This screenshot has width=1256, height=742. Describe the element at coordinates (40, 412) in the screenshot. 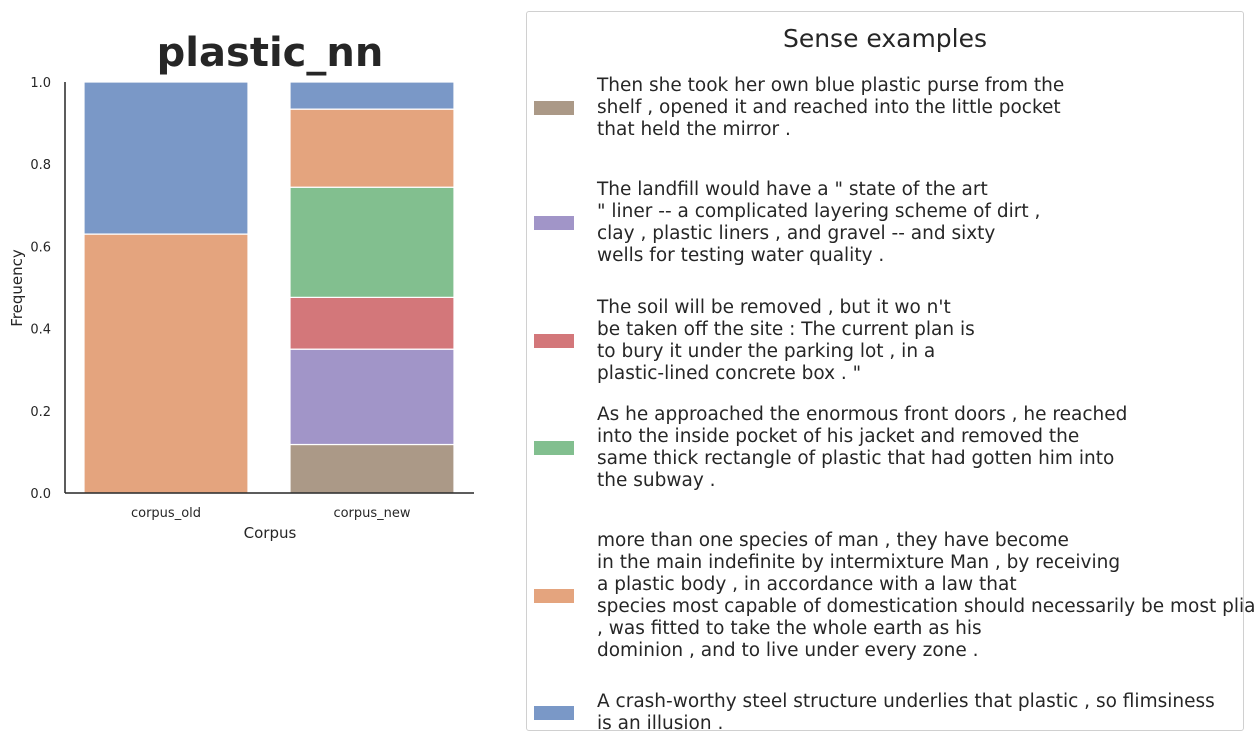

I see `y-tick-label: 0.2` at that location.